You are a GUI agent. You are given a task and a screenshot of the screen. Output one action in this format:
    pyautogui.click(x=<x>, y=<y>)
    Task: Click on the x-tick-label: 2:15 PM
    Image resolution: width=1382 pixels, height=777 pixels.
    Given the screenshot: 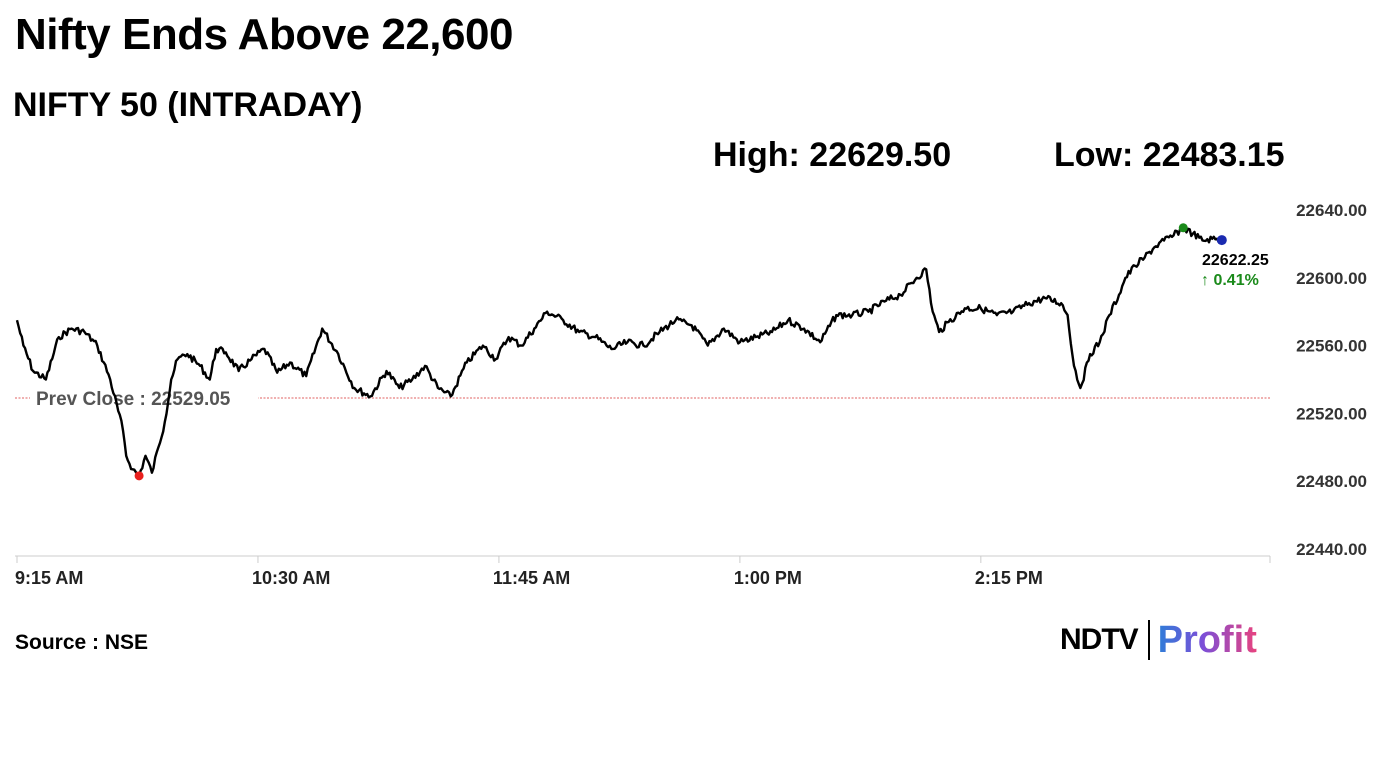 What is the action you would take?
    pyautogui.click(x=1009, y=578)
    